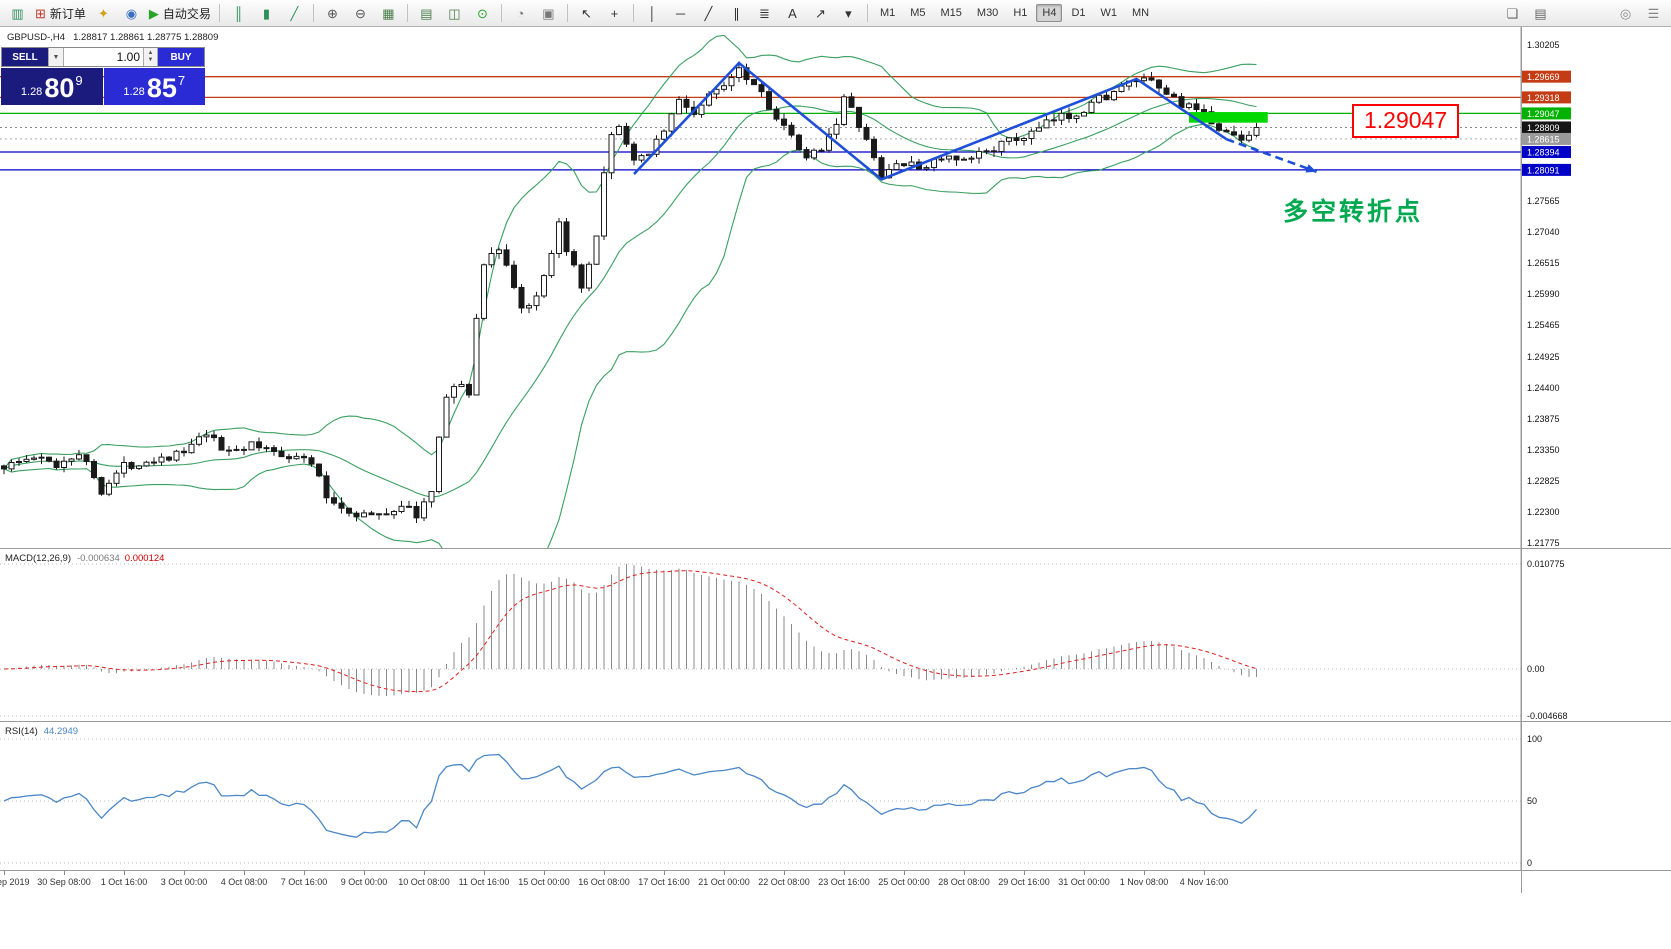 This screenshot has height=949, width=1671. Describe the element at coordinates (407, 13) in the screenshot. I see `toolbar-separator` at that location.